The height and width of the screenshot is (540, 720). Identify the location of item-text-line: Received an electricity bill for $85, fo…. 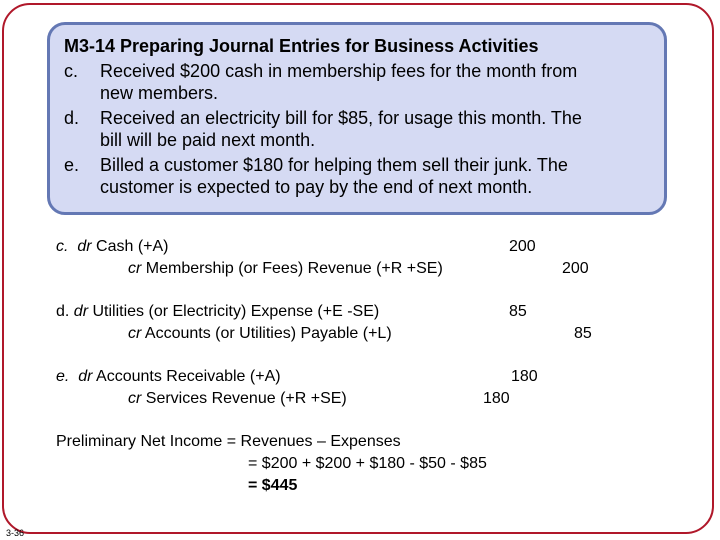
(341, 118).